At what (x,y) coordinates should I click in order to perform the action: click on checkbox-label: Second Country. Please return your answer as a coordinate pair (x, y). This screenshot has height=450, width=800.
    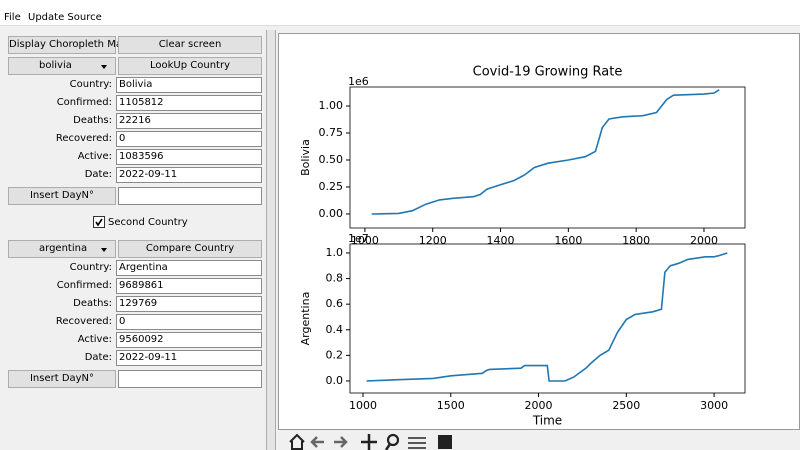
    Looking at the image, I should click on (148, 222).